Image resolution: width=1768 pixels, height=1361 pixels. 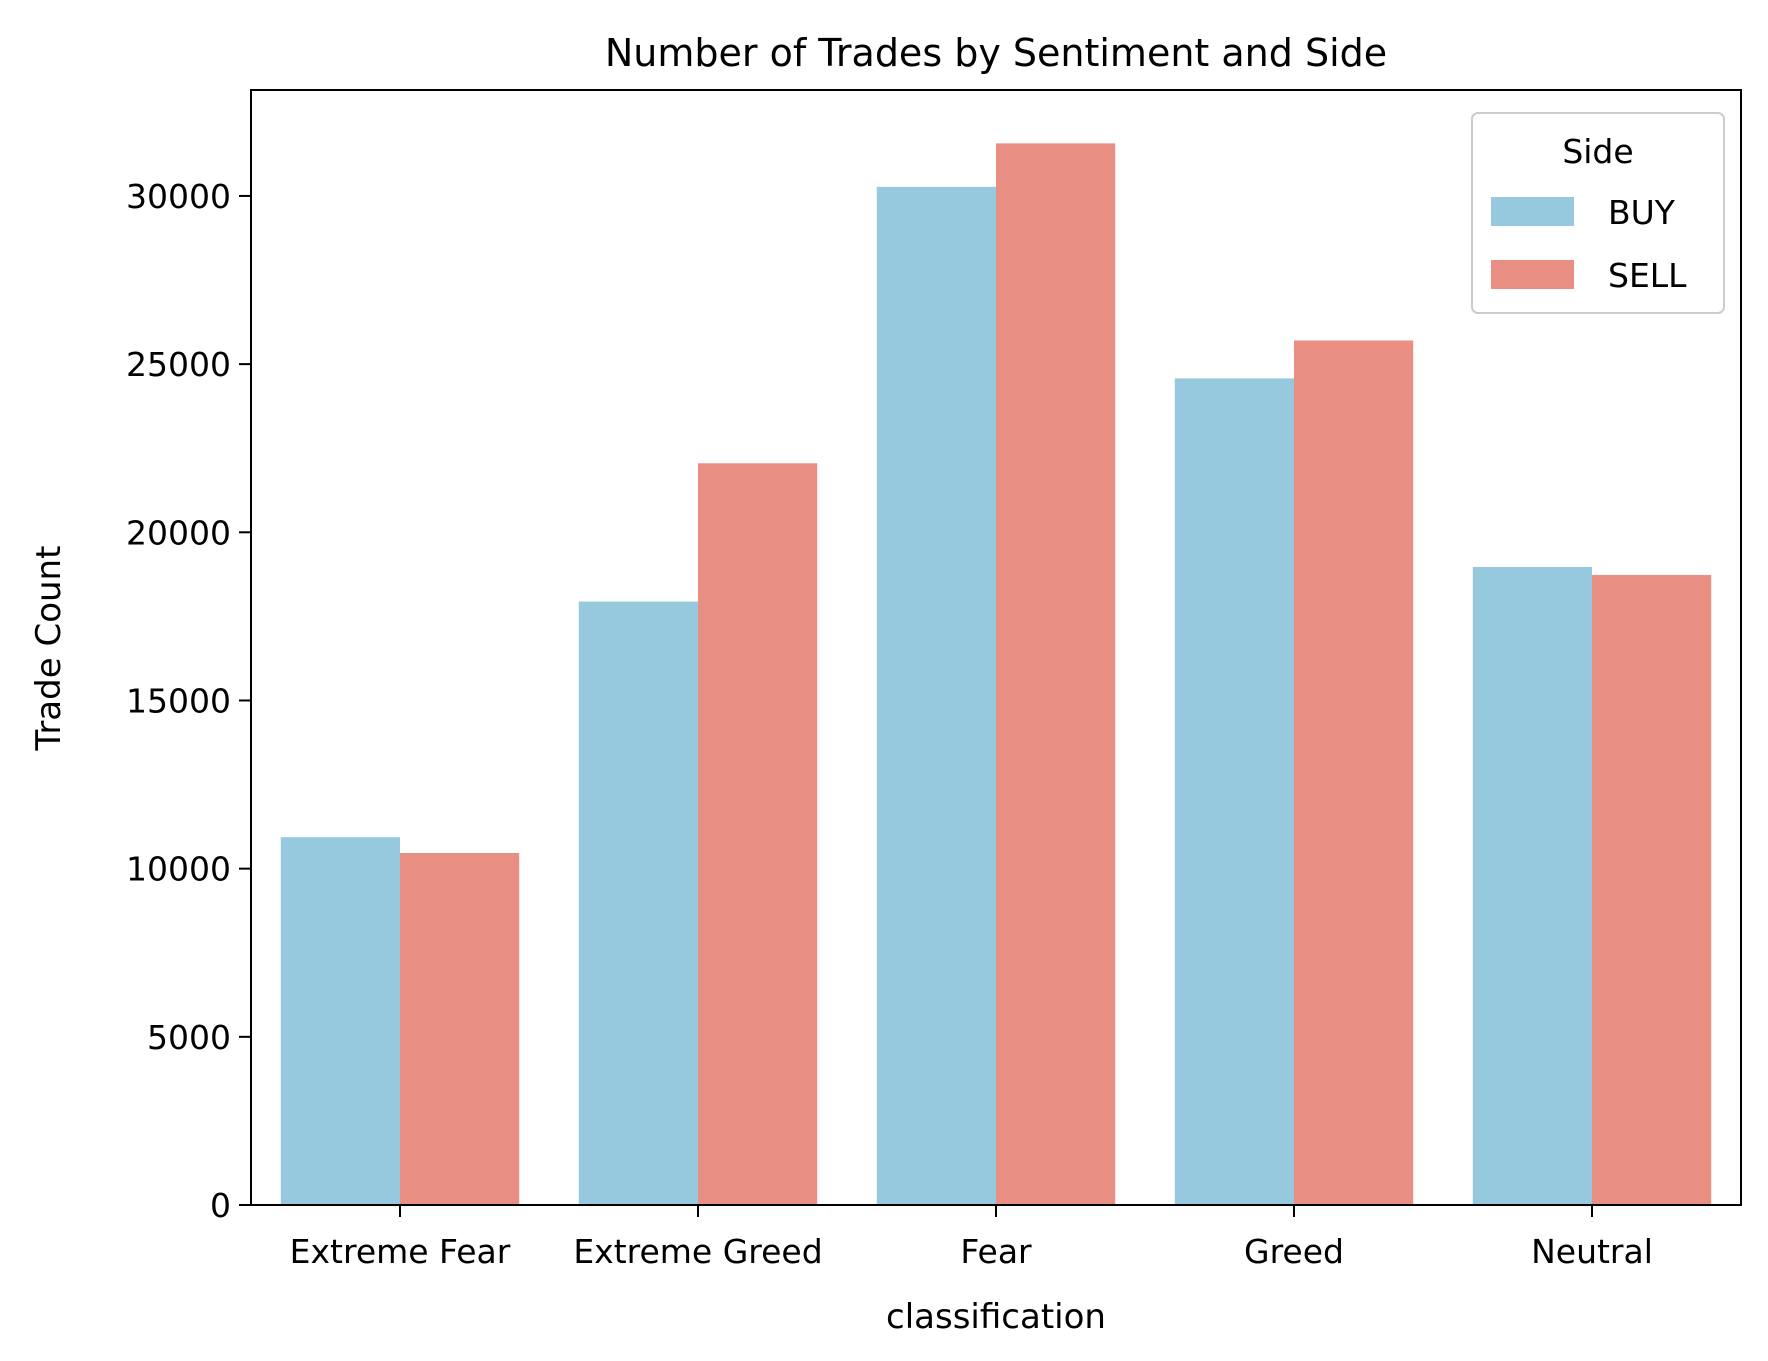 I want to click on bar-buy-fear, so click(x=936, y=695).